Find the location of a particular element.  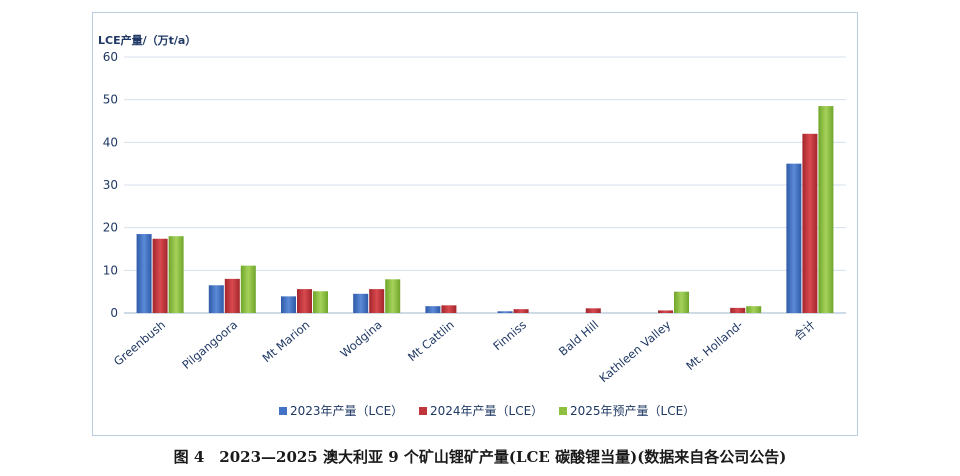

y-tick-label: 60 is located at coordinates (110, 57).